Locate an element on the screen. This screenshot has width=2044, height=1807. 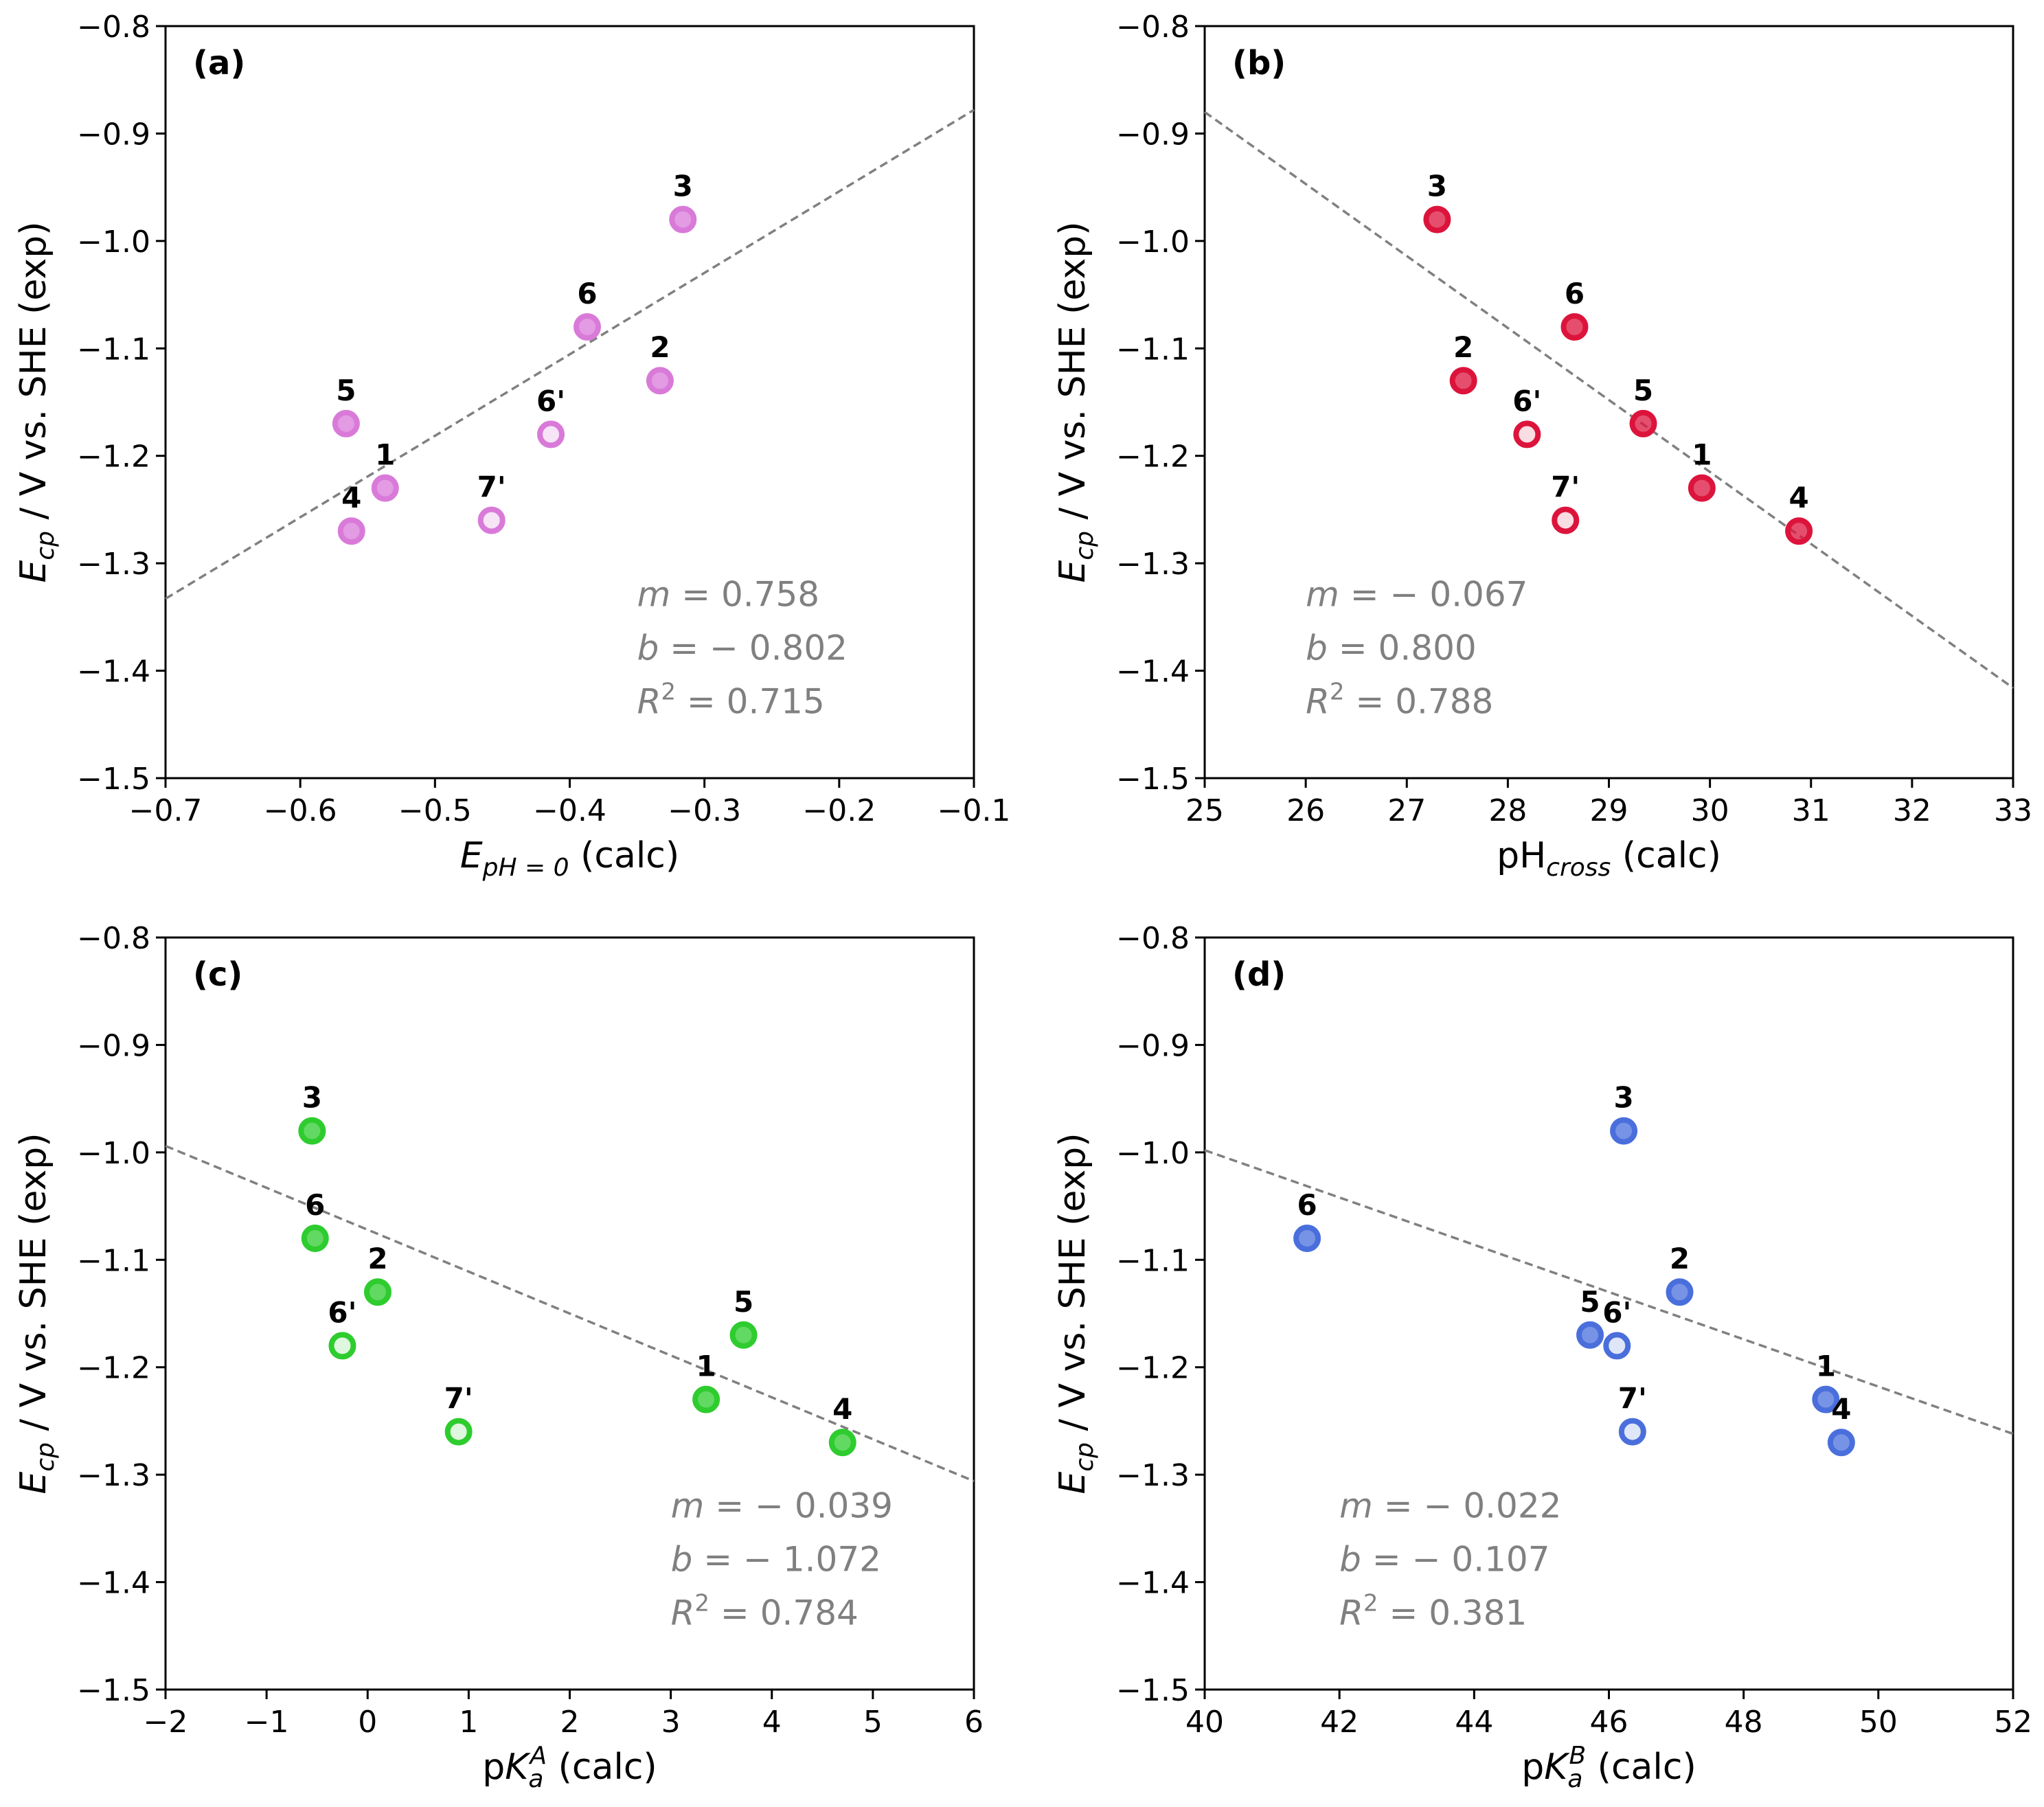
x-tick-label: 52 is located at coordinates (2013, 1722).